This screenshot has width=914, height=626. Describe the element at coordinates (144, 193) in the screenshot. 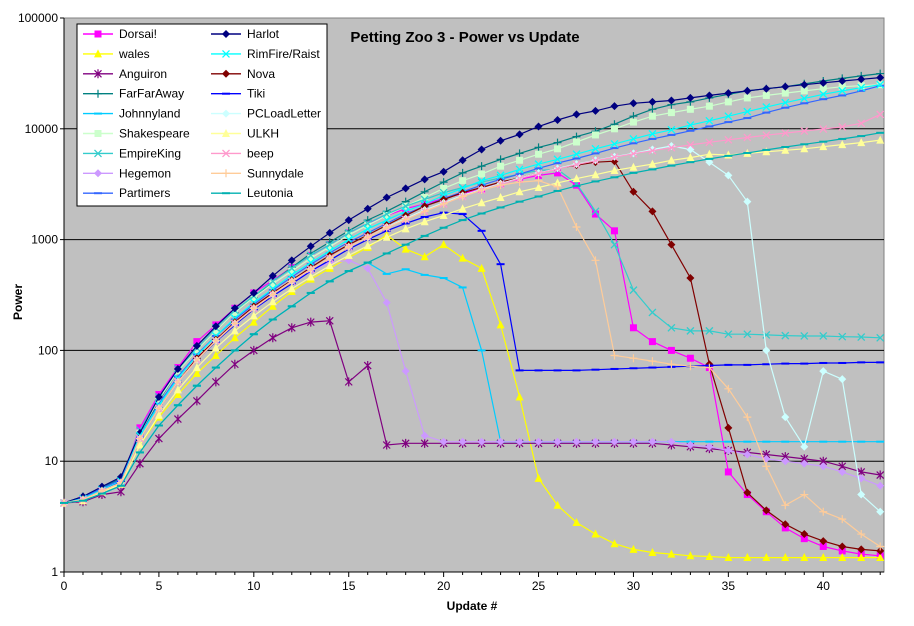

I see `legend-label: Partimers` at that location.